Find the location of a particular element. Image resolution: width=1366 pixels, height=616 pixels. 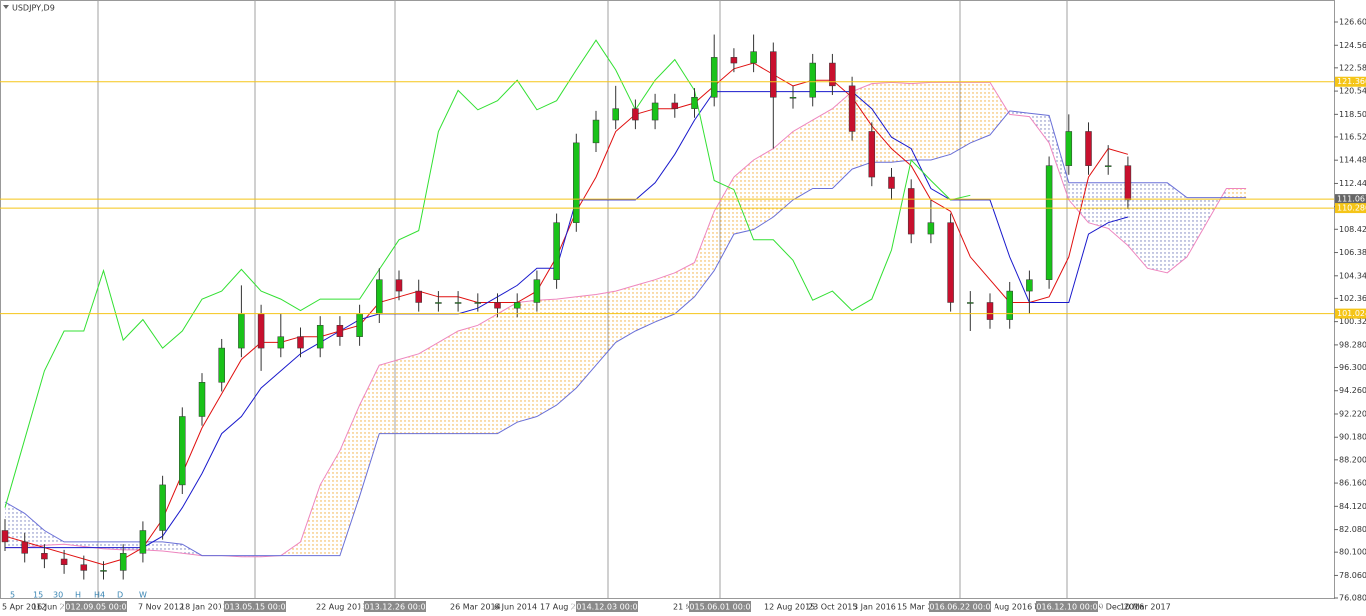

y-tick-label: 114.480 is located at coordinates (1352, 160).